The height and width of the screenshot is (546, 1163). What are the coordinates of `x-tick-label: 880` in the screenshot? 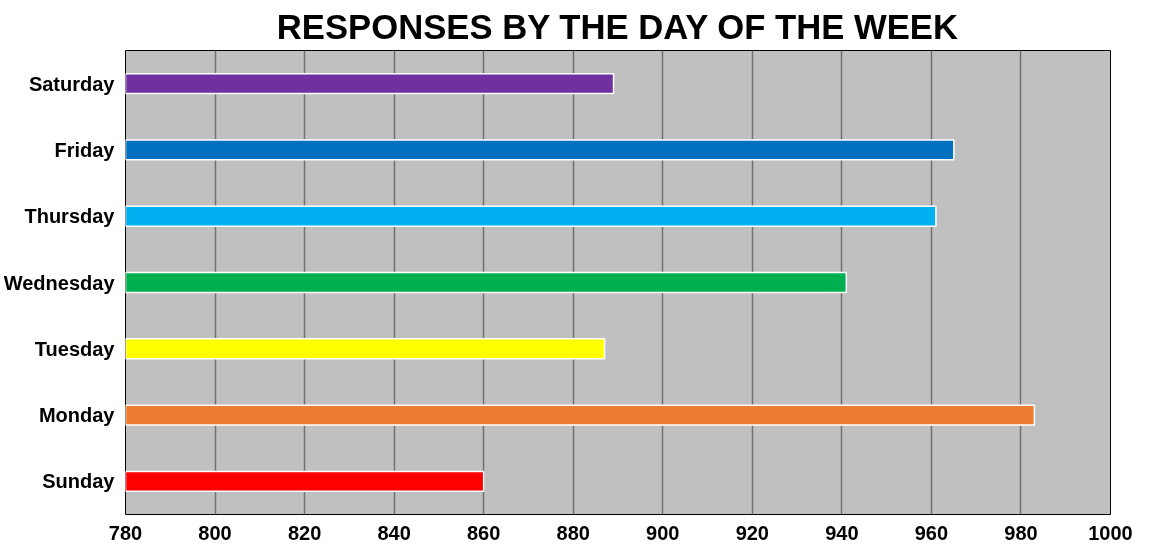 It's located at (573, 532).